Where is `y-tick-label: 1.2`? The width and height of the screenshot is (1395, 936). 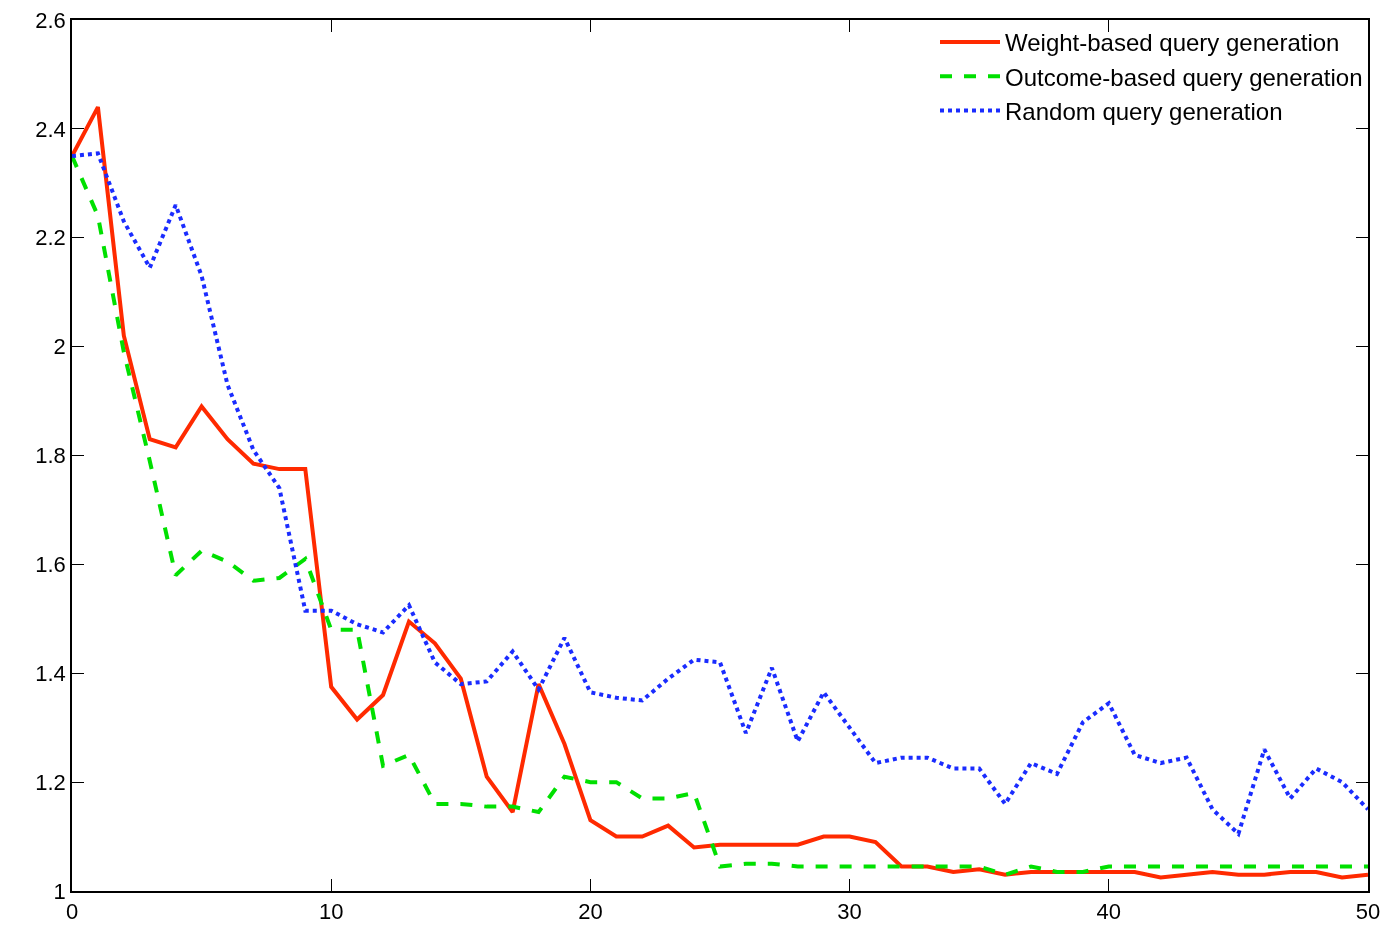
y-tick-label: 1.2 is located at coordinates (50, 782).